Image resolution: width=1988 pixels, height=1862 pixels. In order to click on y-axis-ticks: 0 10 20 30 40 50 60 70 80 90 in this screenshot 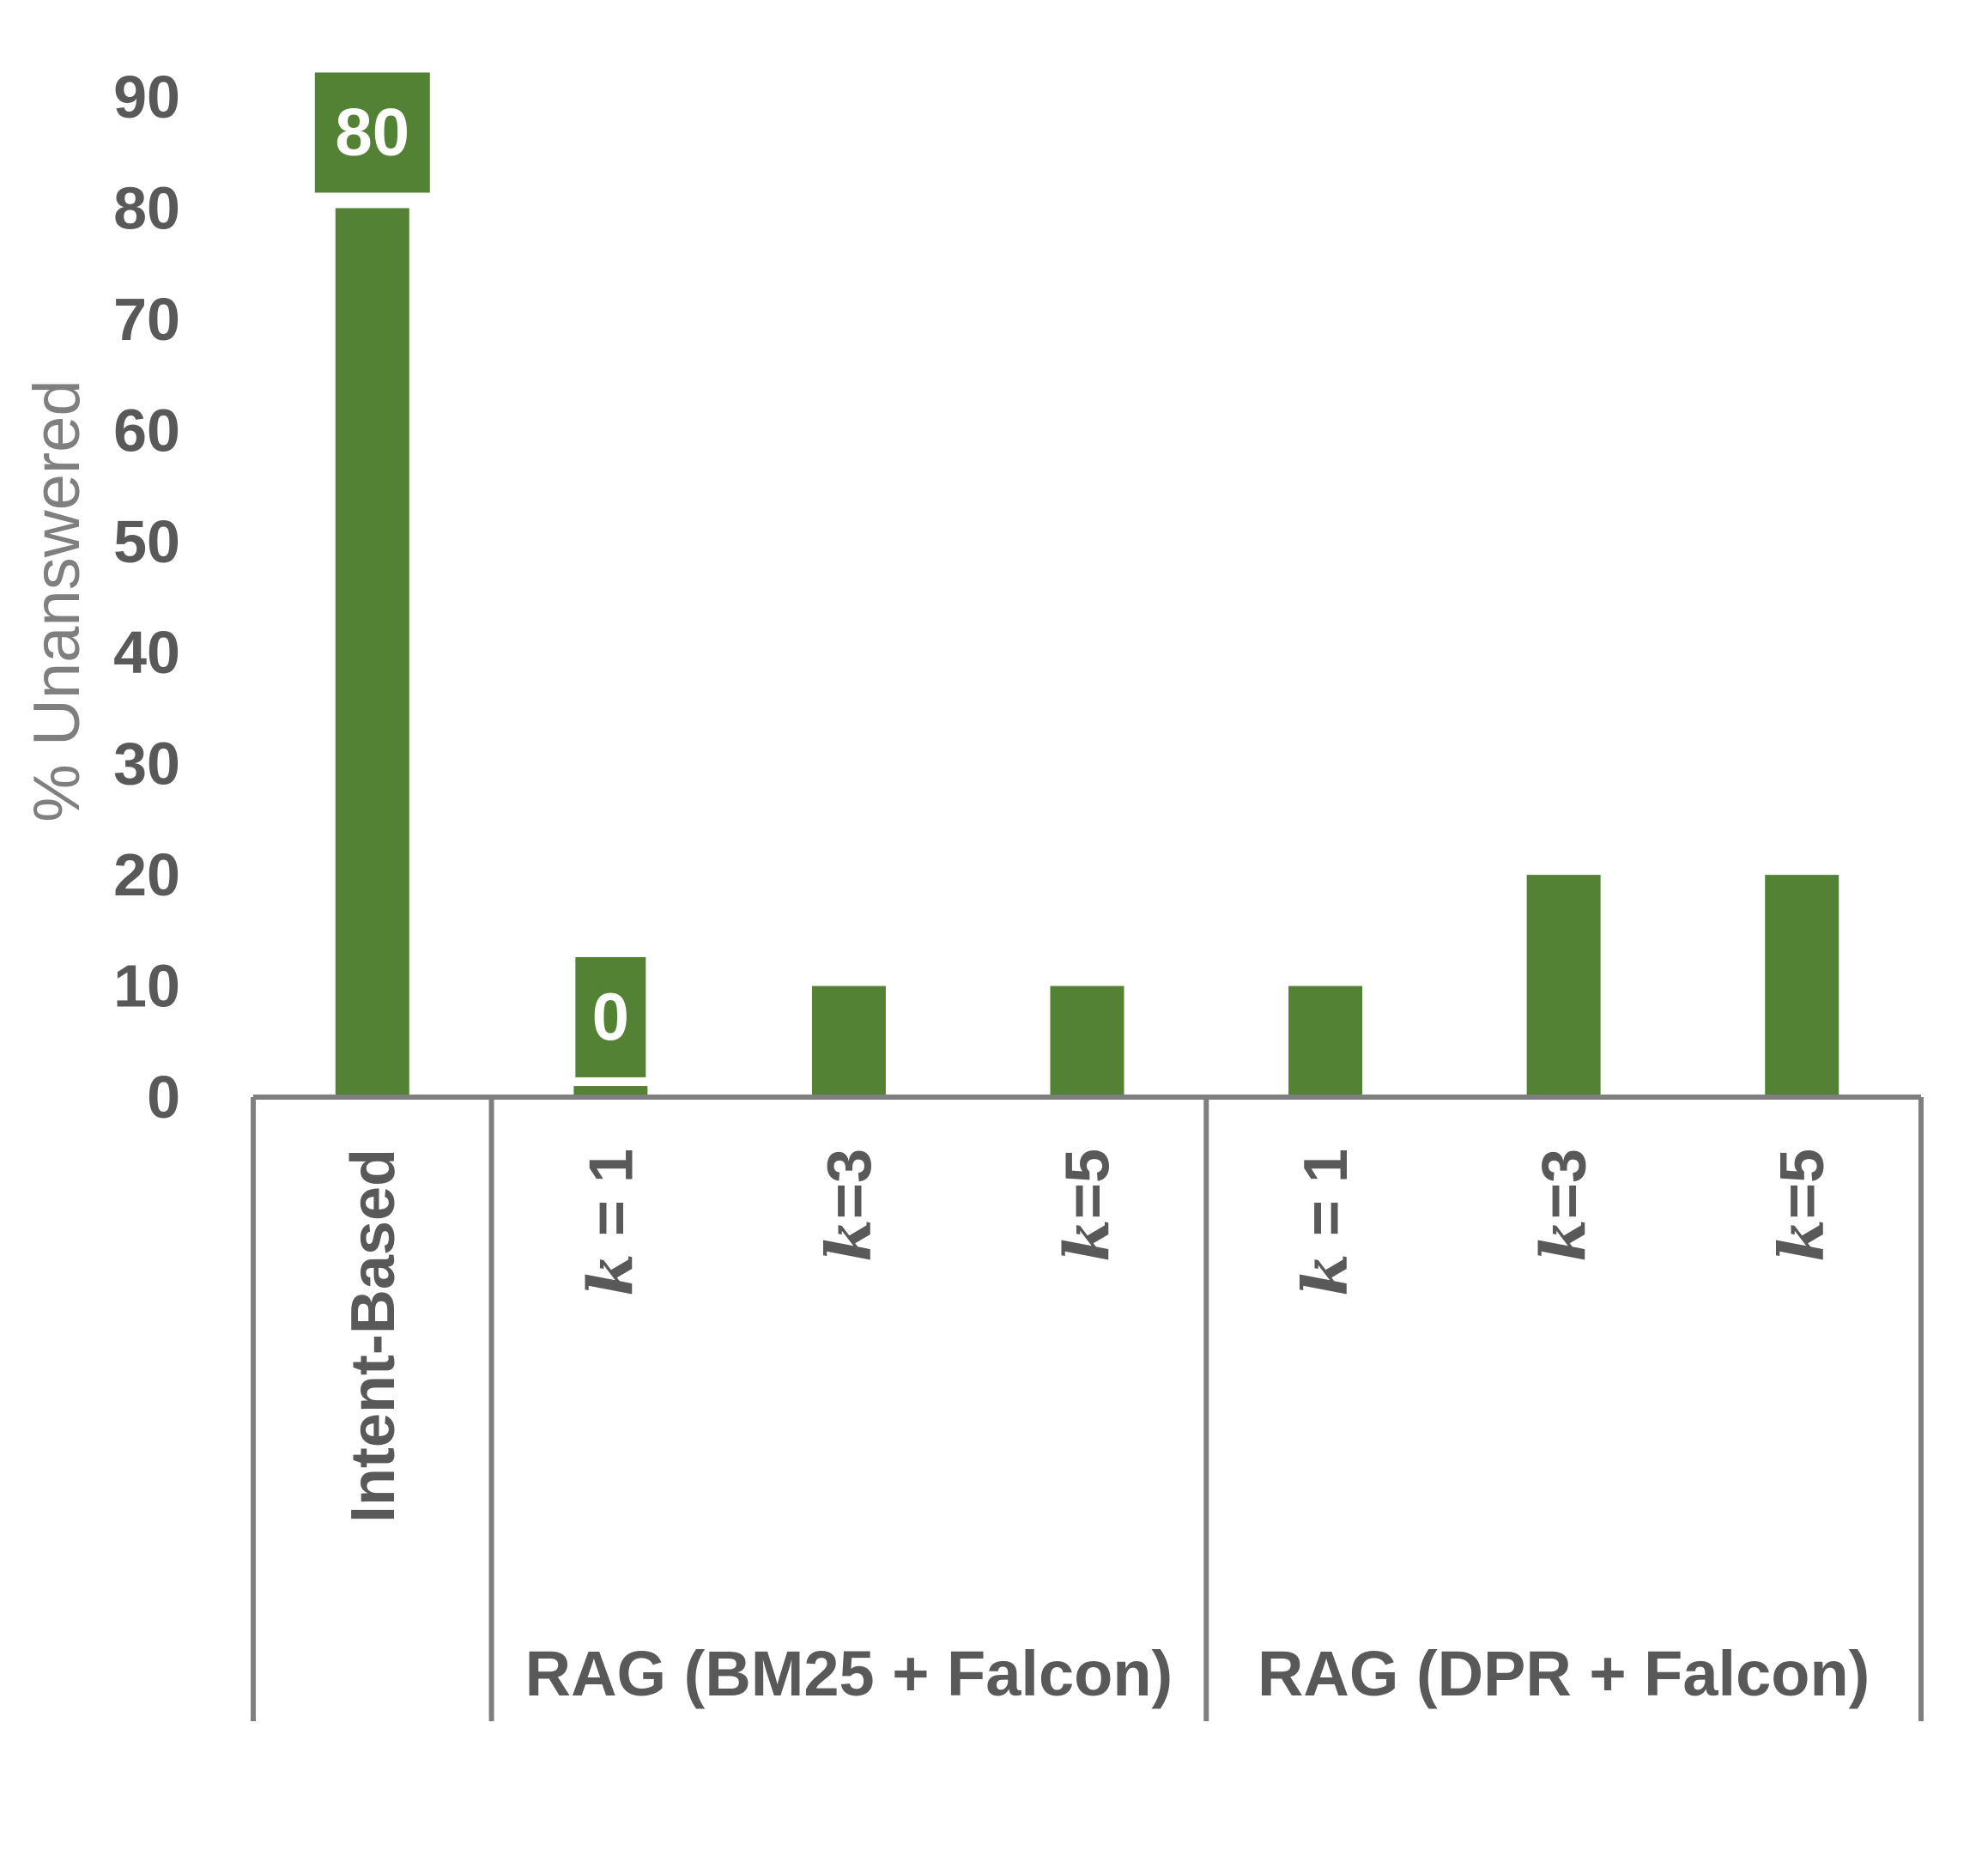, I will do `click(146, 597)`.